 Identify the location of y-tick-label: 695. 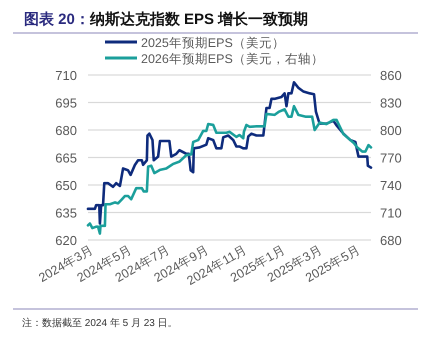
(66, 103).